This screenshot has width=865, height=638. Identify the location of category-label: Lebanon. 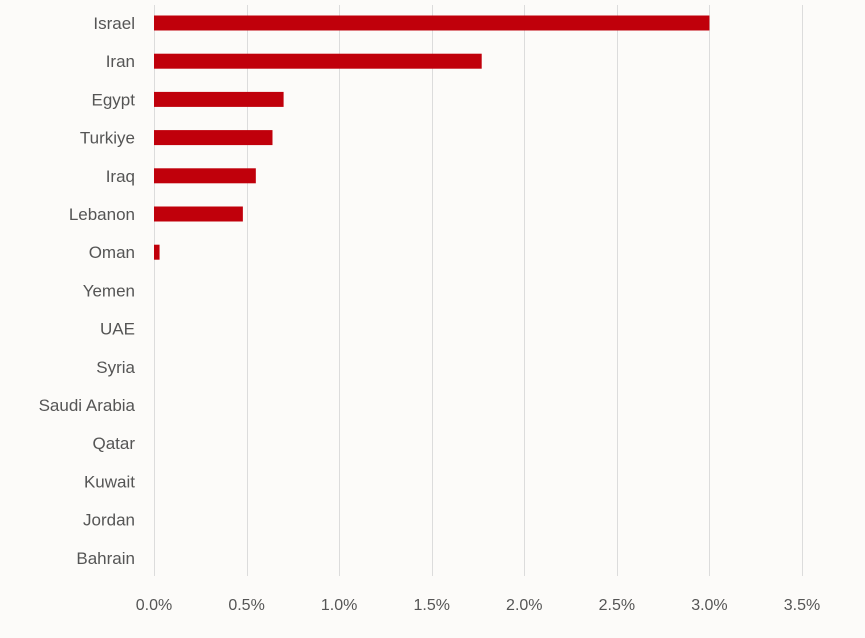
(102, 214).